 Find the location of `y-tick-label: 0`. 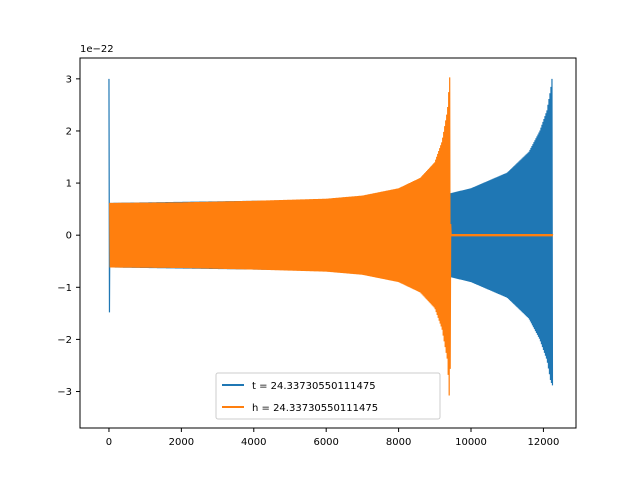

y-tick-label: 0 is located at coordinates (69, 236).